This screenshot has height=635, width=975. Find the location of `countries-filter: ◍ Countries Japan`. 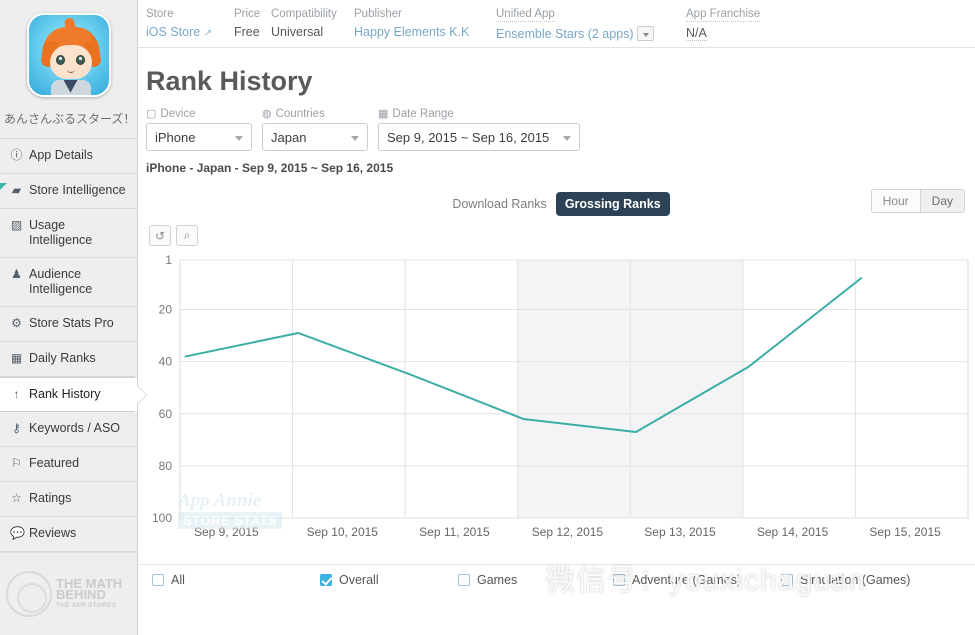

countries-filter: ◍ Countries Japan is located at coordinates (315, 129).